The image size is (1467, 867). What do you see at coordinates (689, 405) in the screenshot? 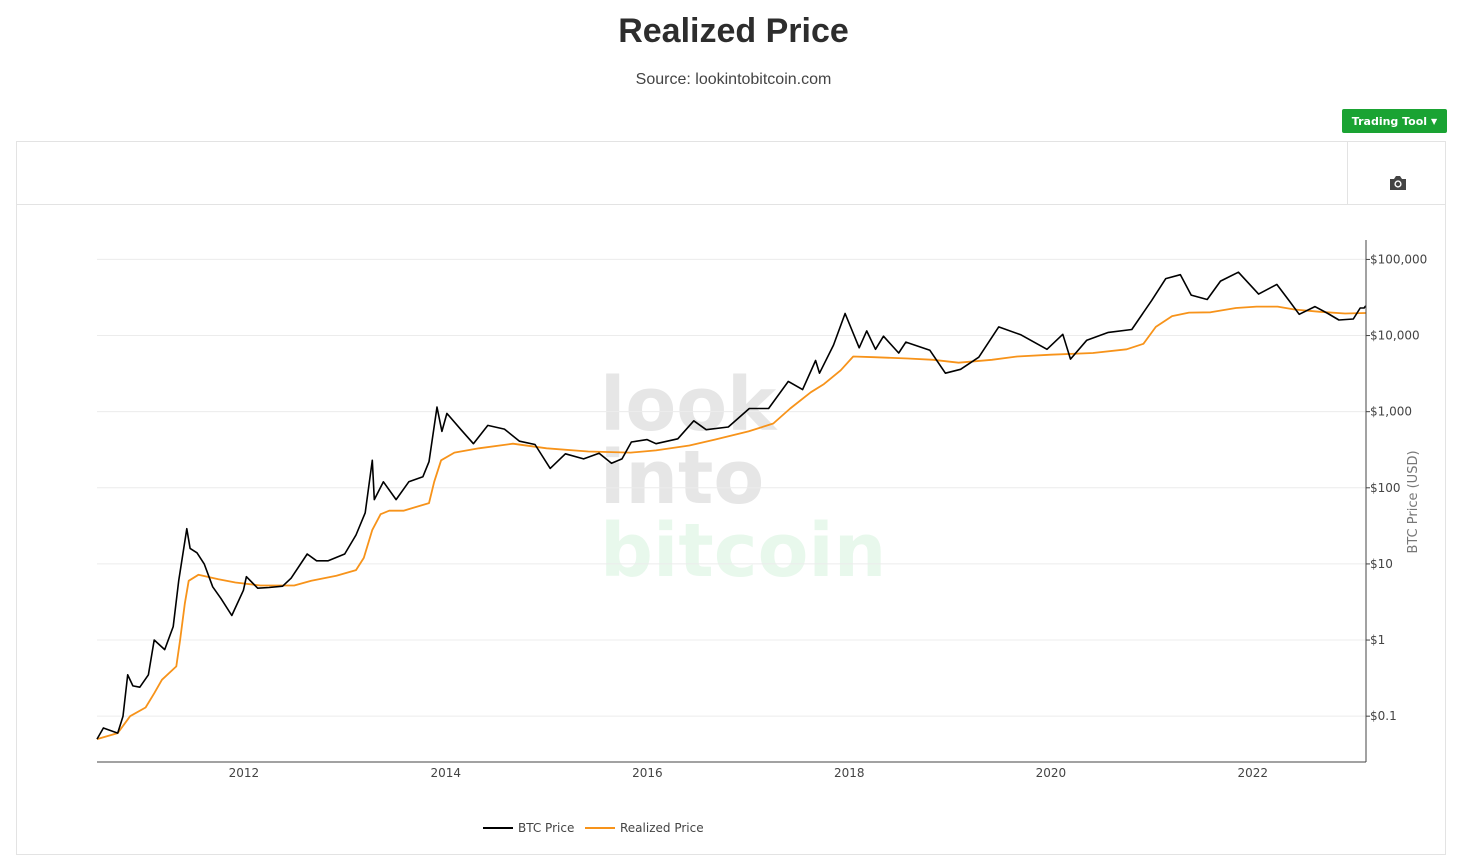
I see `watermark-line1: look` at bounding box center [689, 405].